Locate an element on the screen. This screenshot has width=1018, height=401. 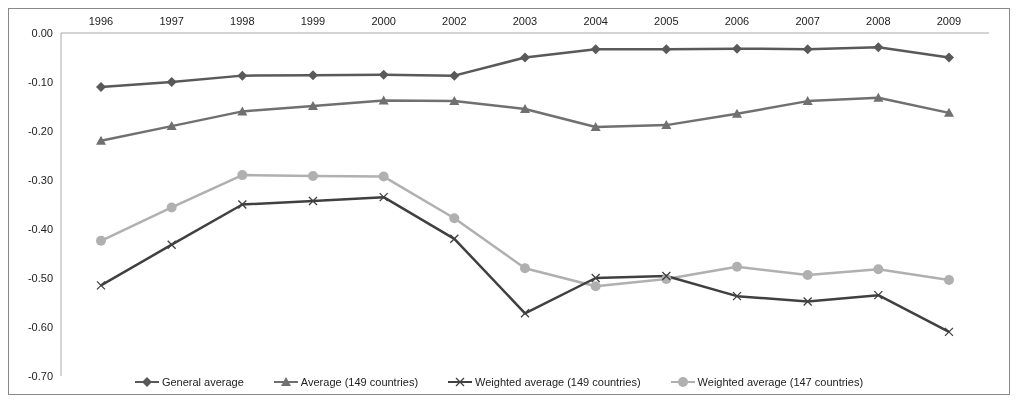
y-tick-label: -0.30 is located at coordinates (40, 179).